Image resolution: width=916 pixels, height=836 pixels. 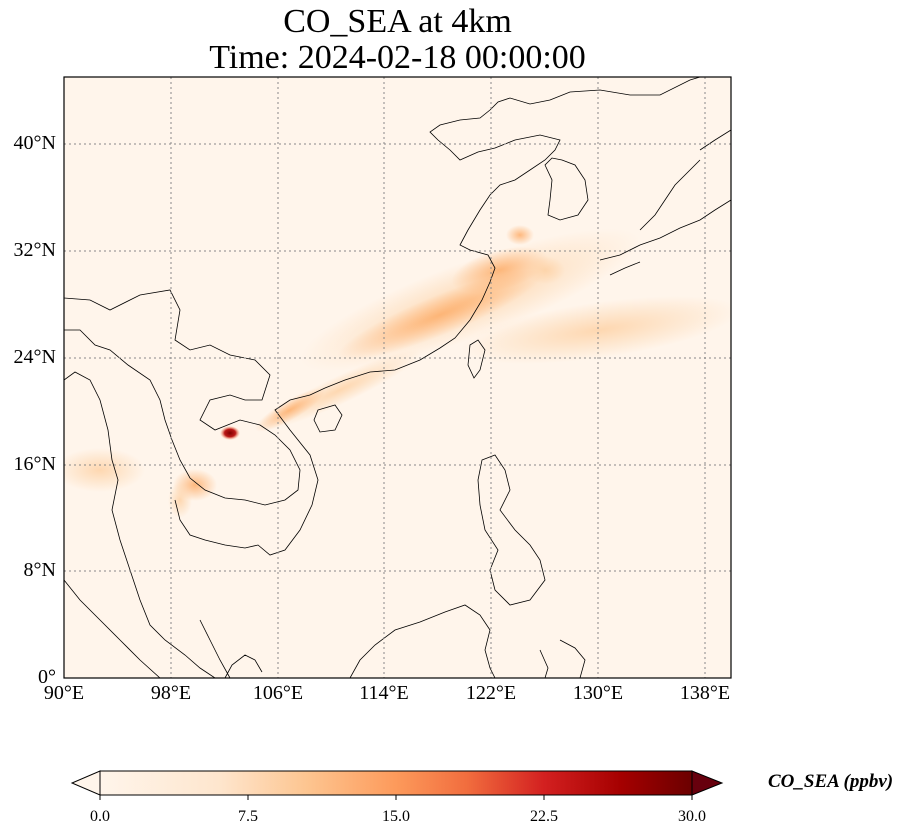 I want to click on colorbar, so click(x=397, y=785).